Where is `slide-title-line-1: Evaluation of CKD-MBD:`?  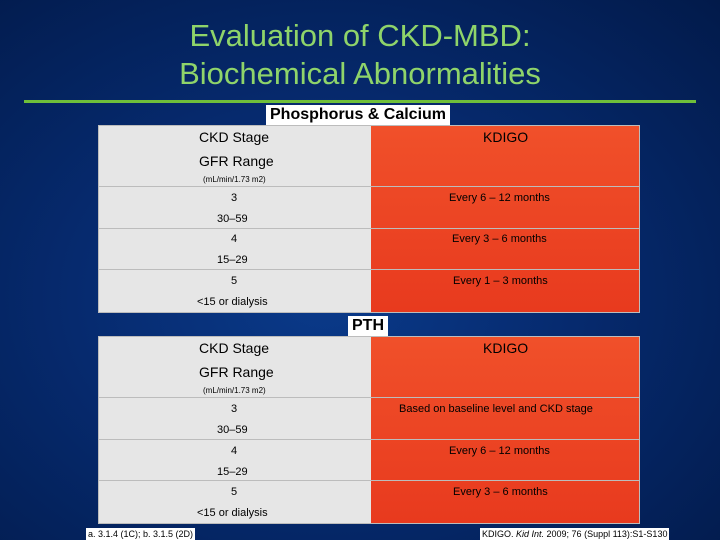
slide-title-line-1: Evaluation of CKD-MBD: is located at coordinates (360, 35).